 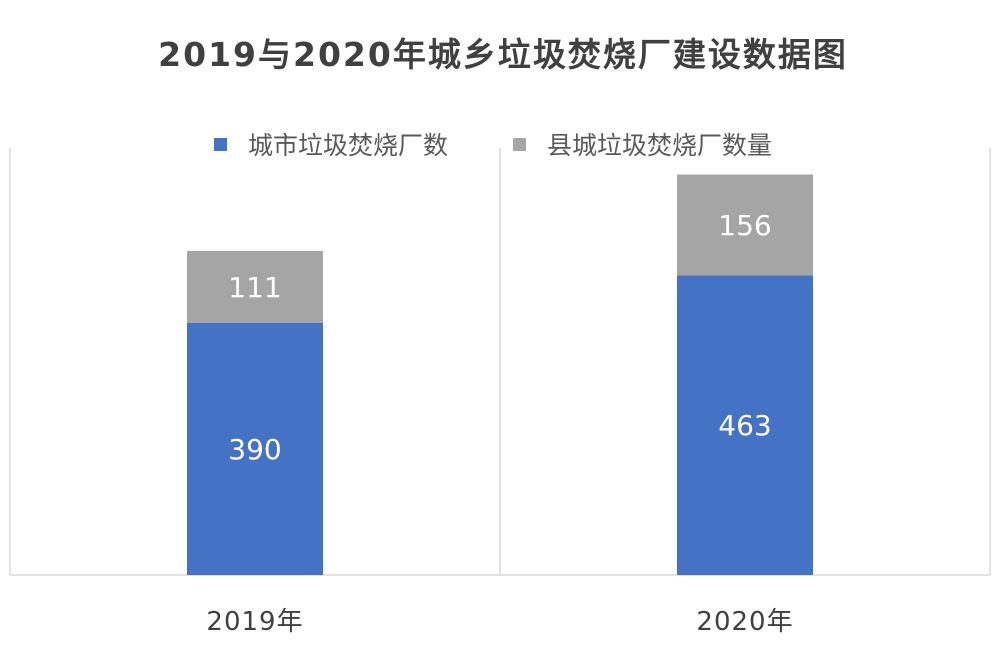 What do you see at coordinates (348, 145) in the screenshot?
I see `legend-label-city: 城市垃圾焚烧厂数` at bounding box center [348, 145].